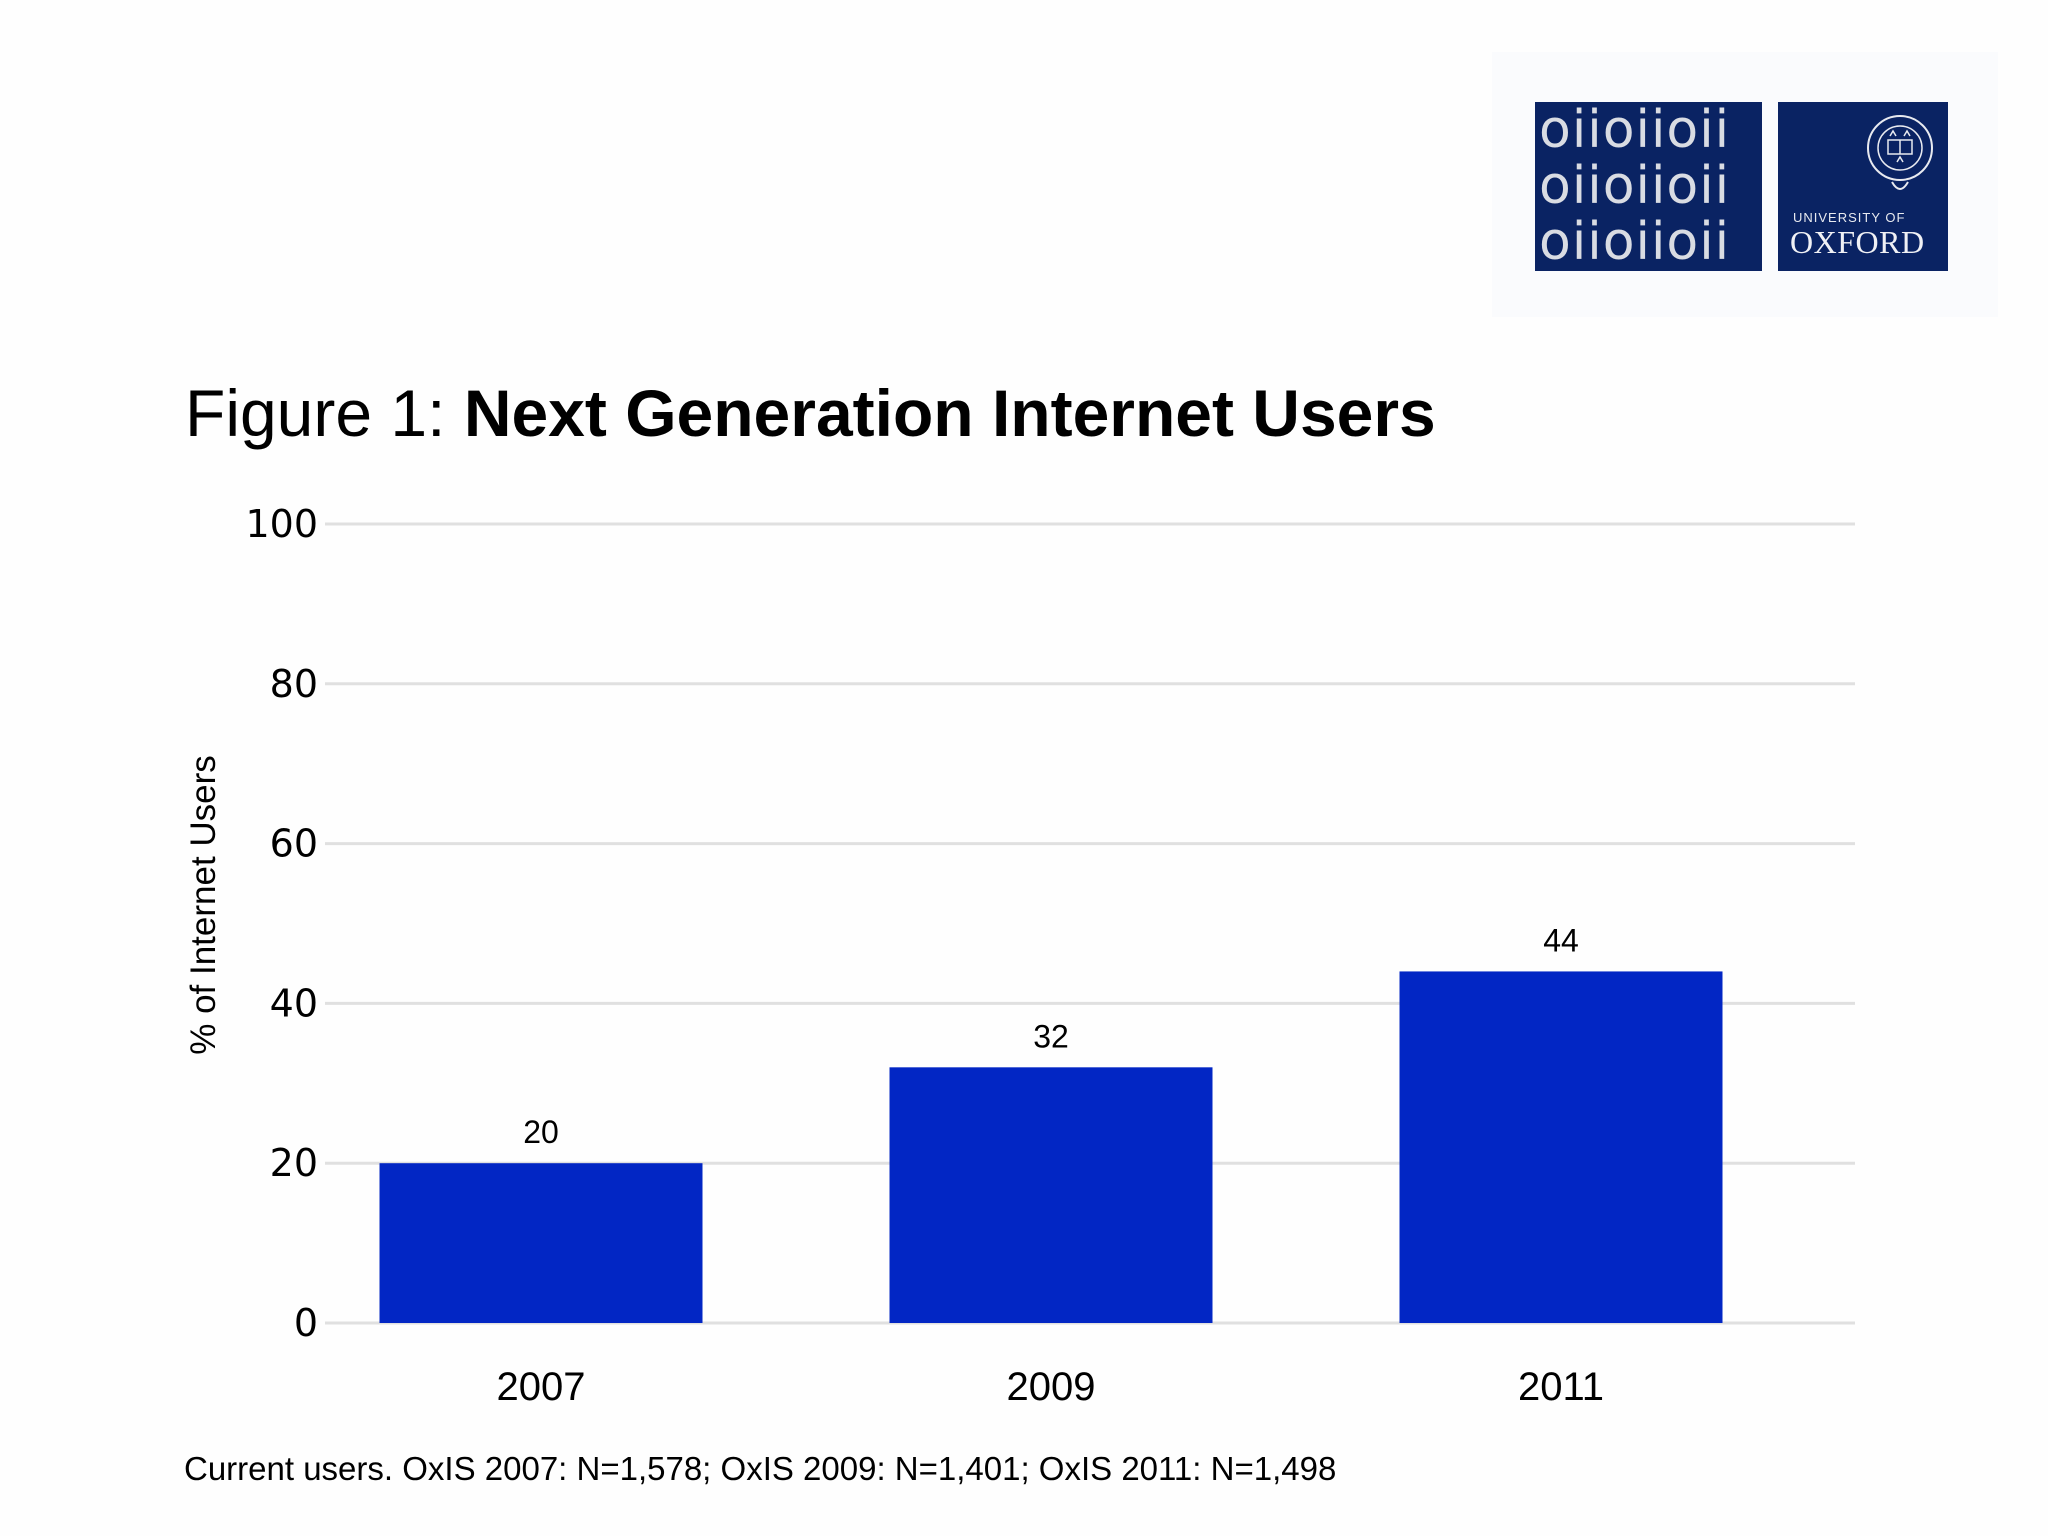 This screenshot has height=1536, width=2048. What do you see at coordinates (541, 1243) in the screenshot?
I see `bar-2007` at bounding box center [541, 1243].